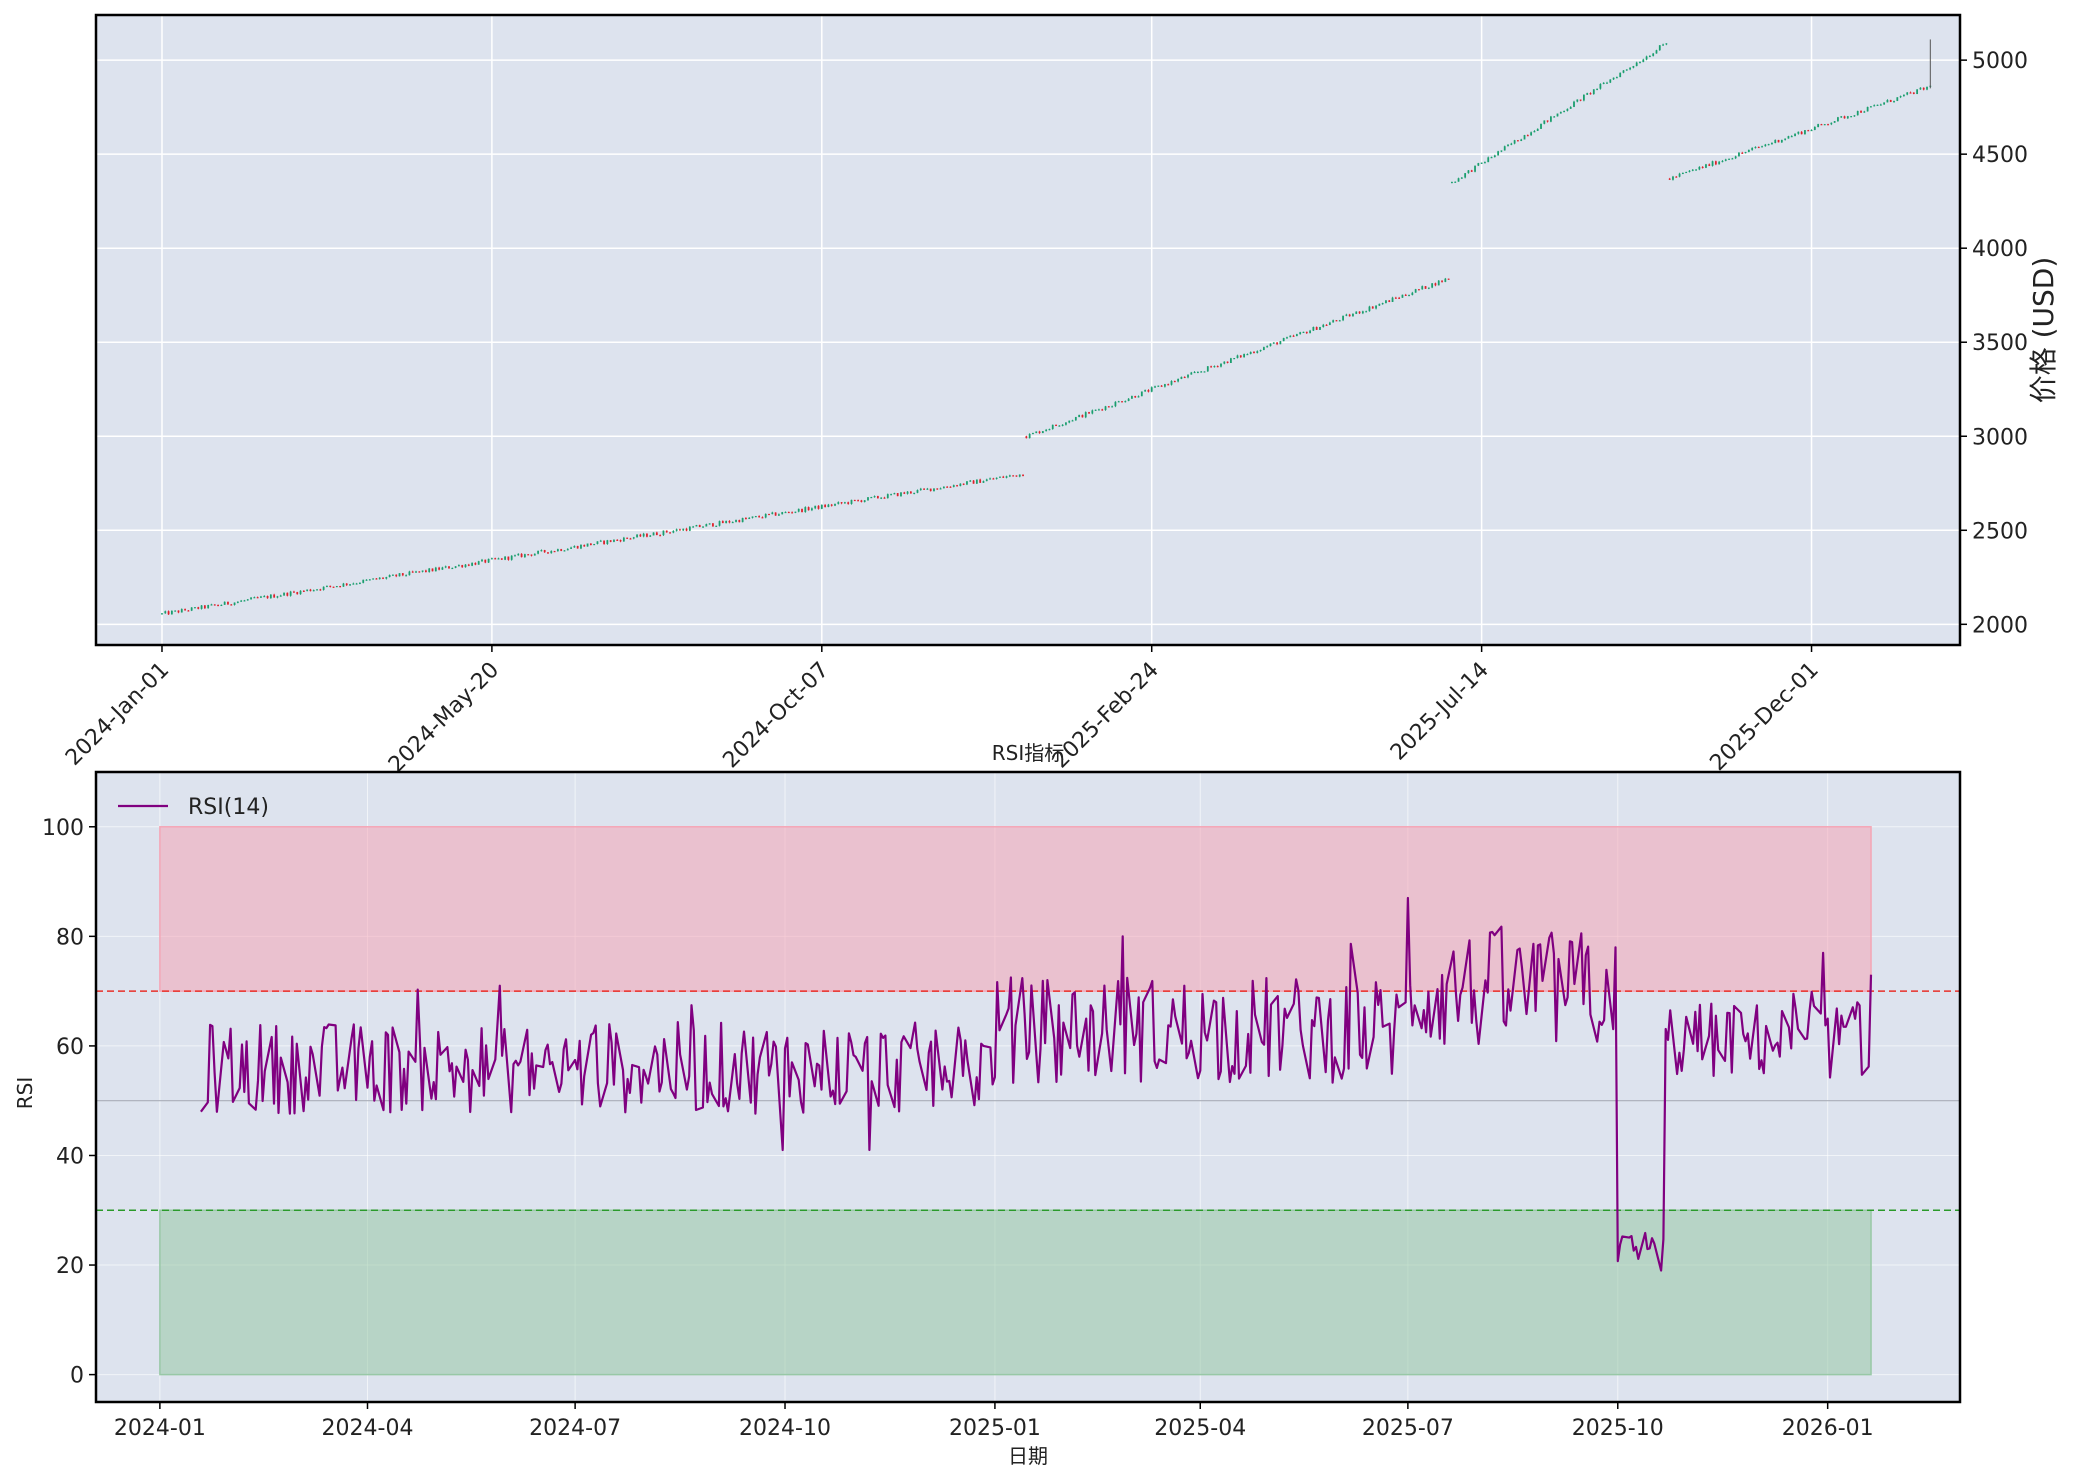 This screenshot has width=2073, height=1480. I want to click on rsi-x-tick-label: 2025-07, so click(1408, 1428).